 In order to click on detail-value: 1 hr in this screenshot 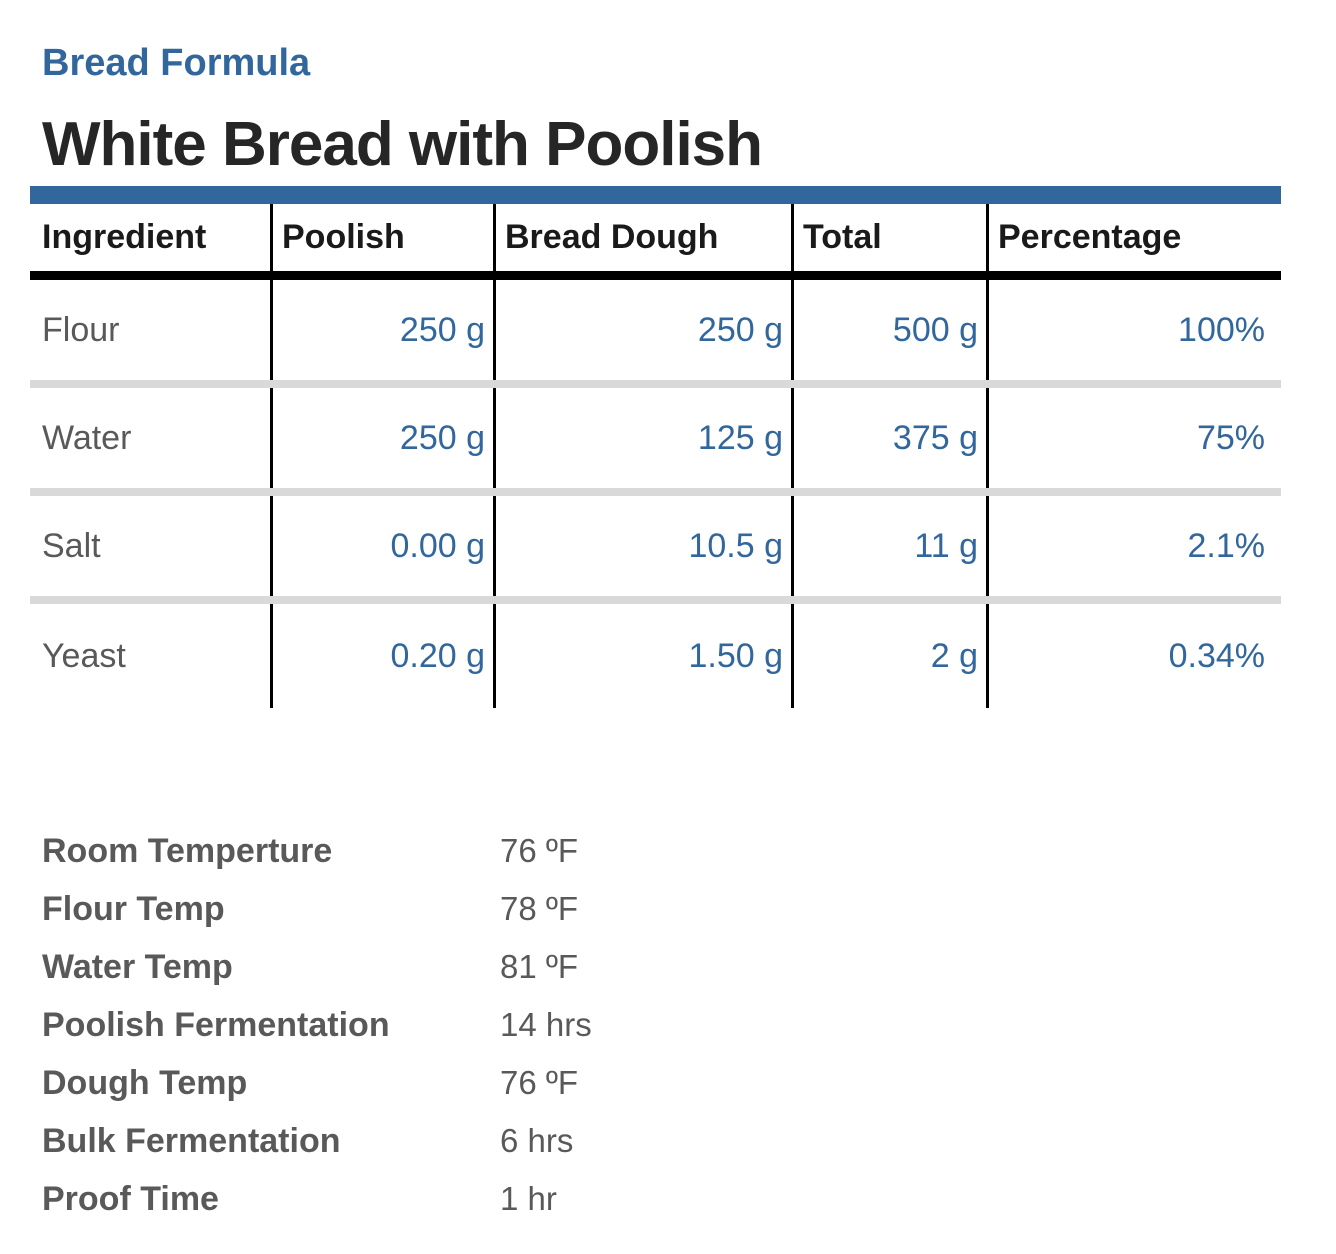, I will do `click(528, 1198)`.